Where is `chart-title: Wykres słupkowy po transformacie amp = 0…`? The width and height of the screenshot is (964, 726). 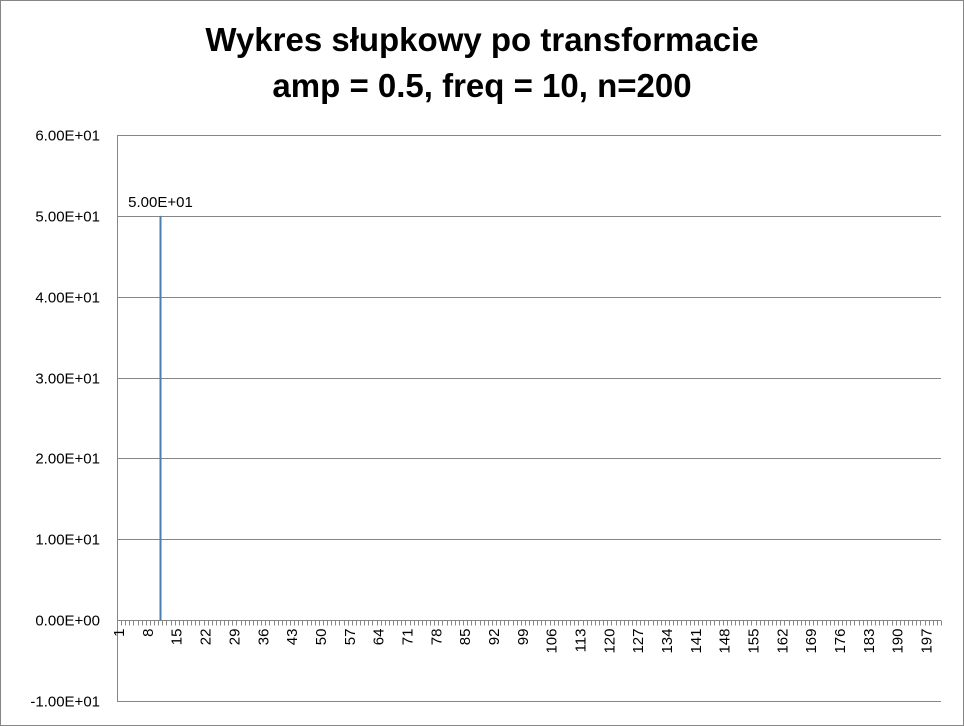
chart-title: Wykres słupkowy po transformacie amp = 0… is located at coordinates (482, 63).